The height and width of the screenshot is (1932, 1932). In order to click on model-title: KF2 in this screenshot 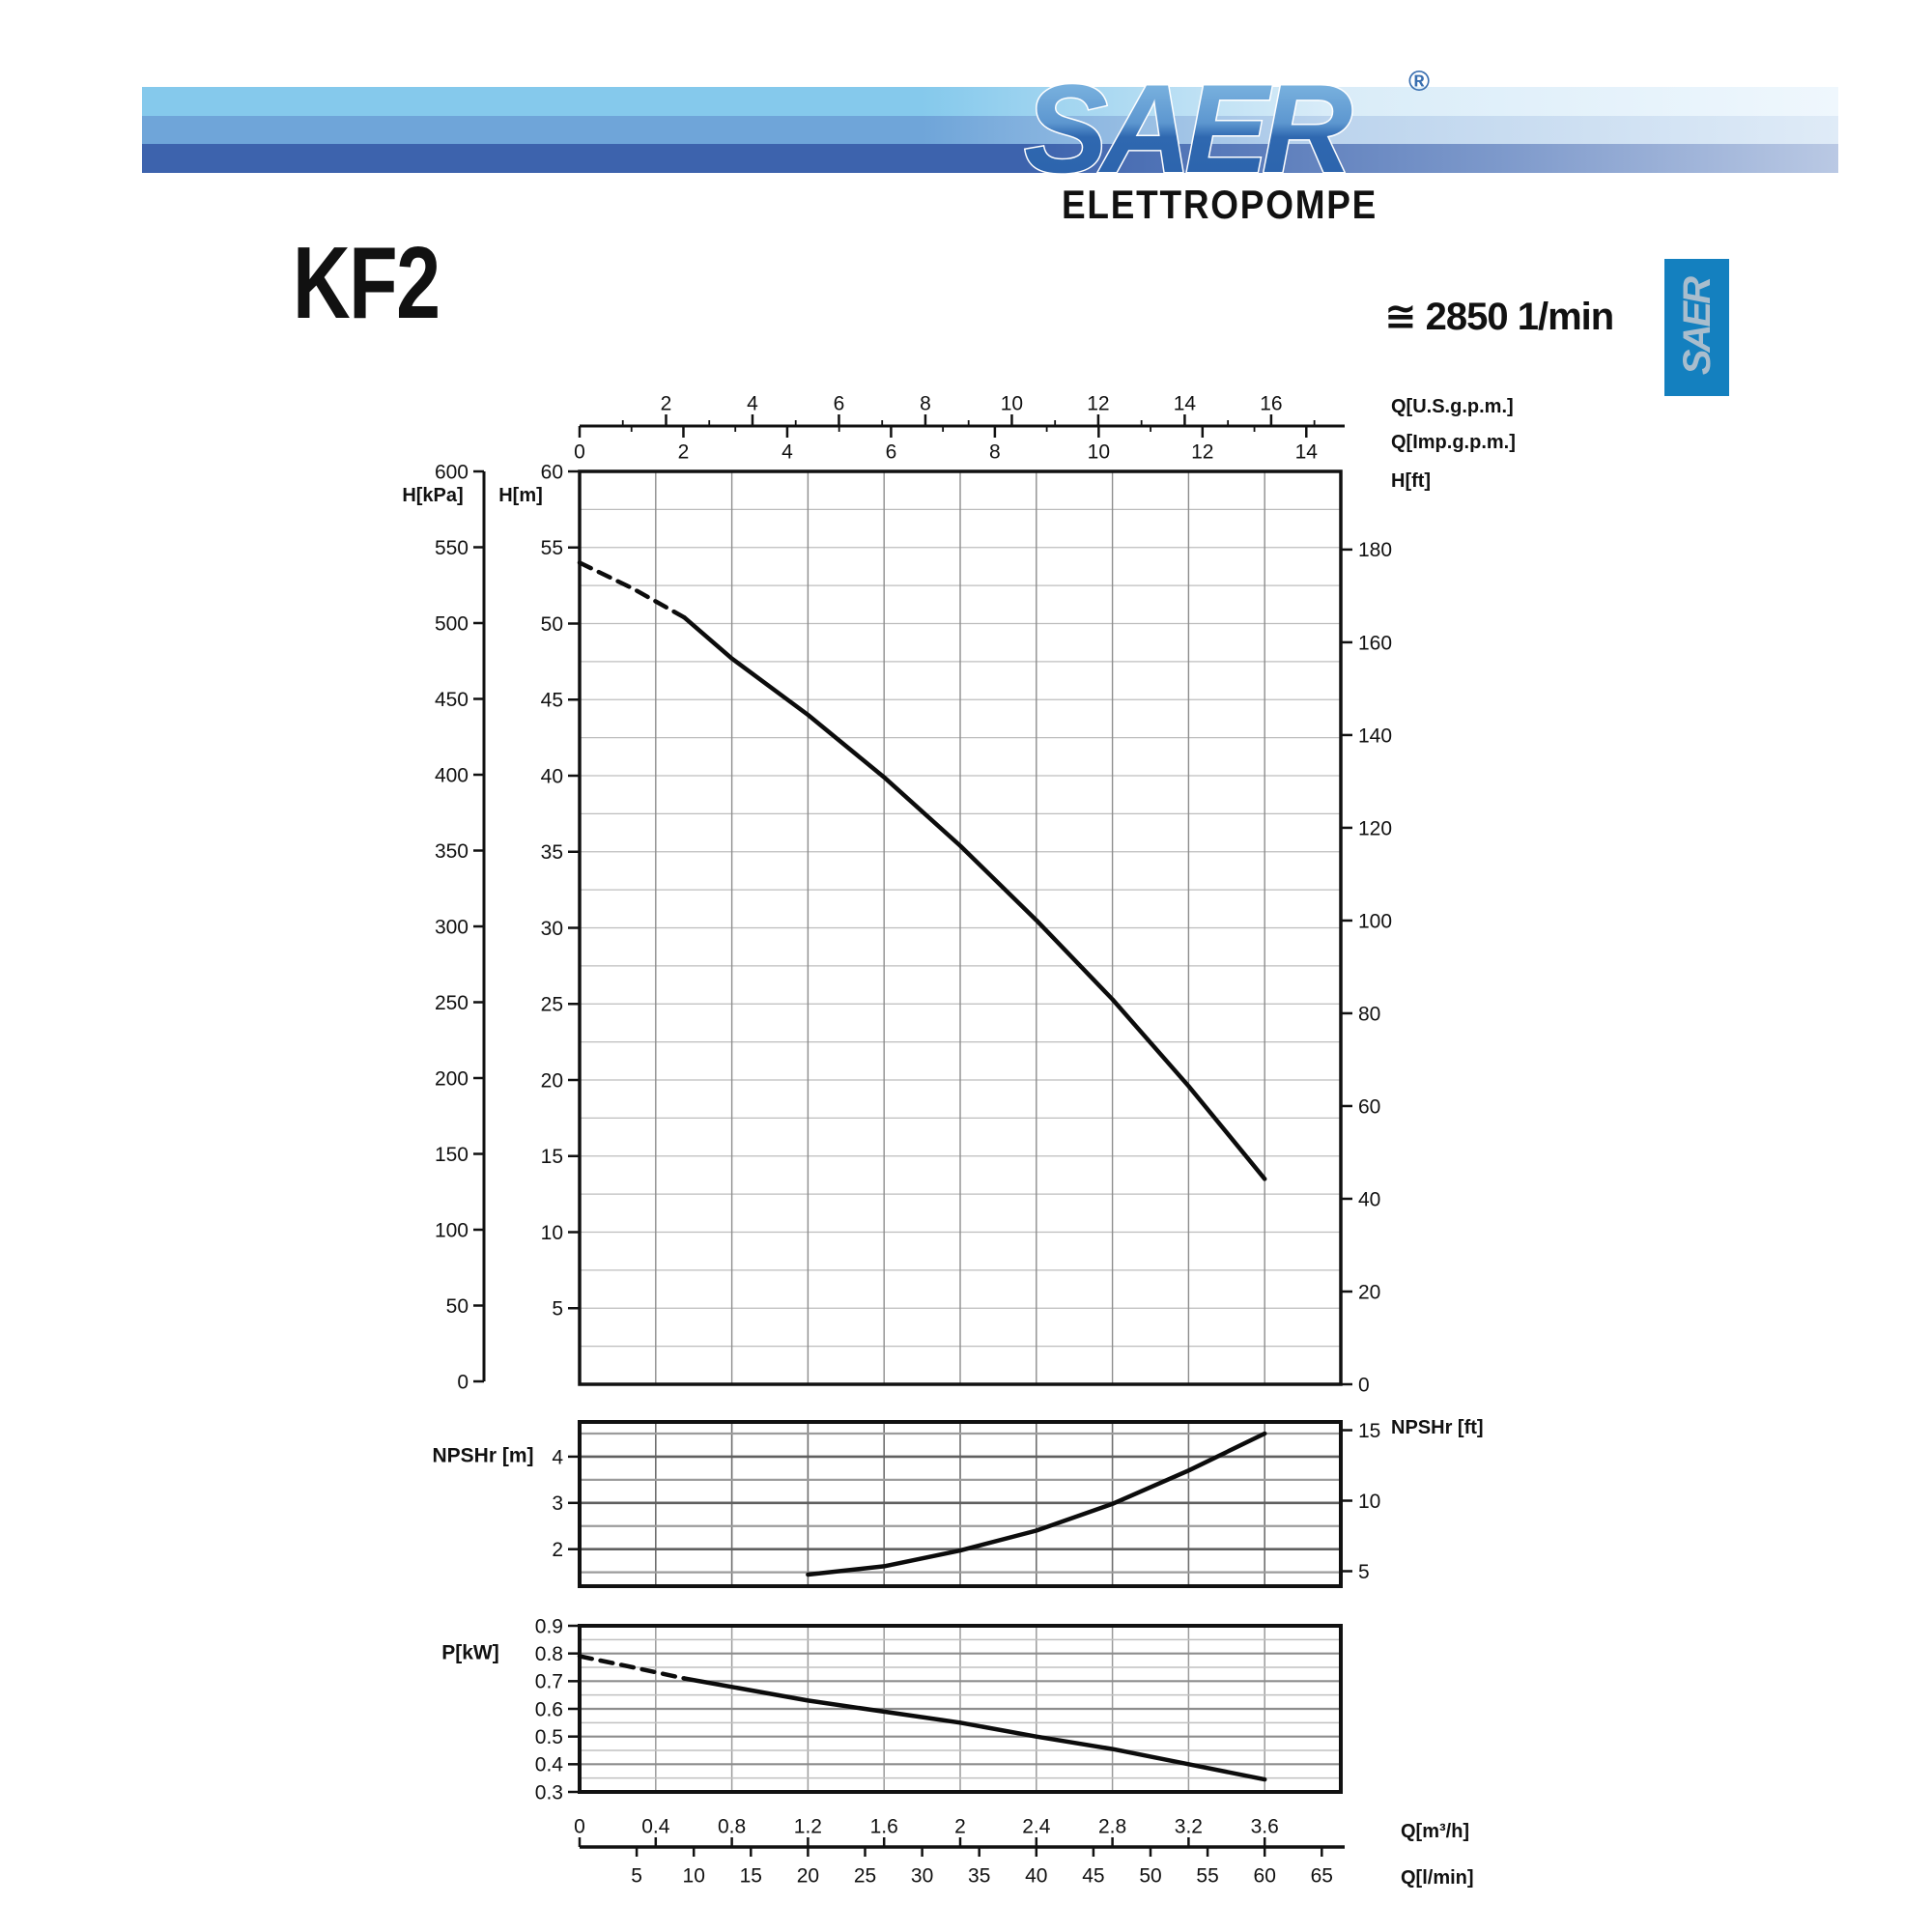, I will do `click(366, 283)`.